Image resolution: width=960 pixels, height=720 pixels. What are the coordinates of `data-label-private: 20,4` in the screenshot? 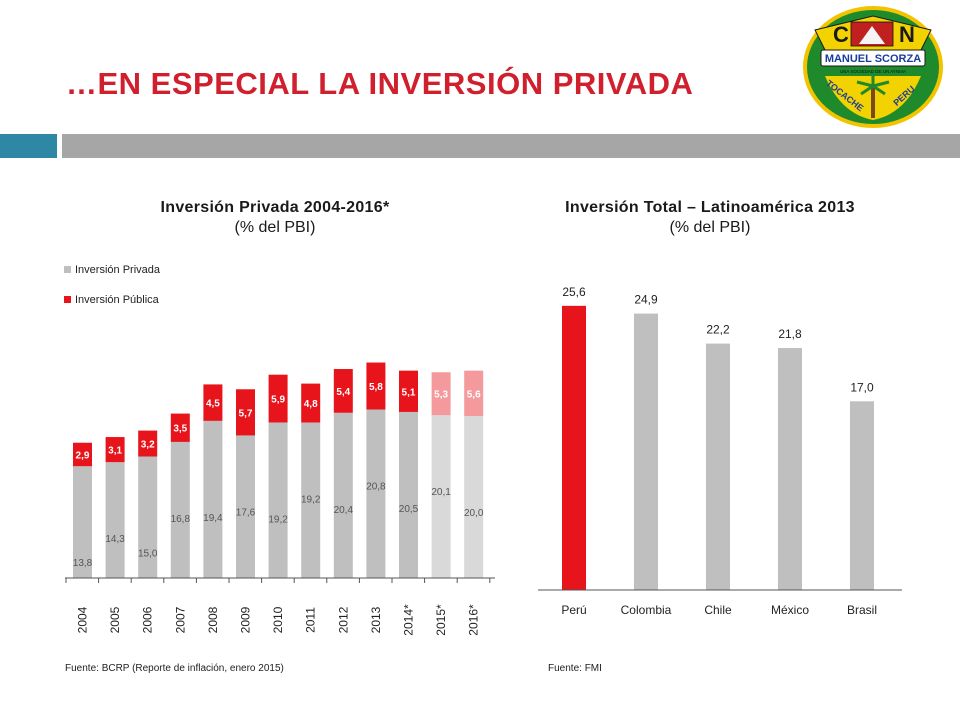 It's located at (344, 510).